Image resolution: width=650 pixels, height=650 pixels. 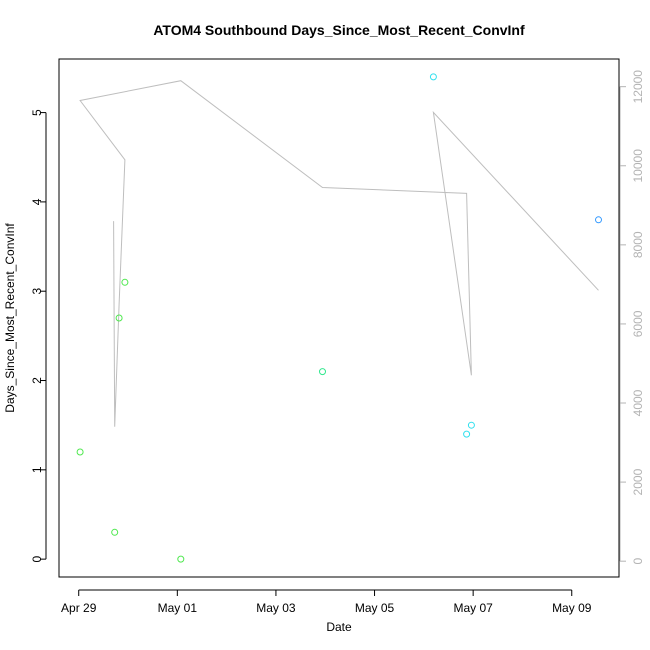 I want to click on y-axis-left: 0 1 2 3 4 5, so click(x=38, y=335).